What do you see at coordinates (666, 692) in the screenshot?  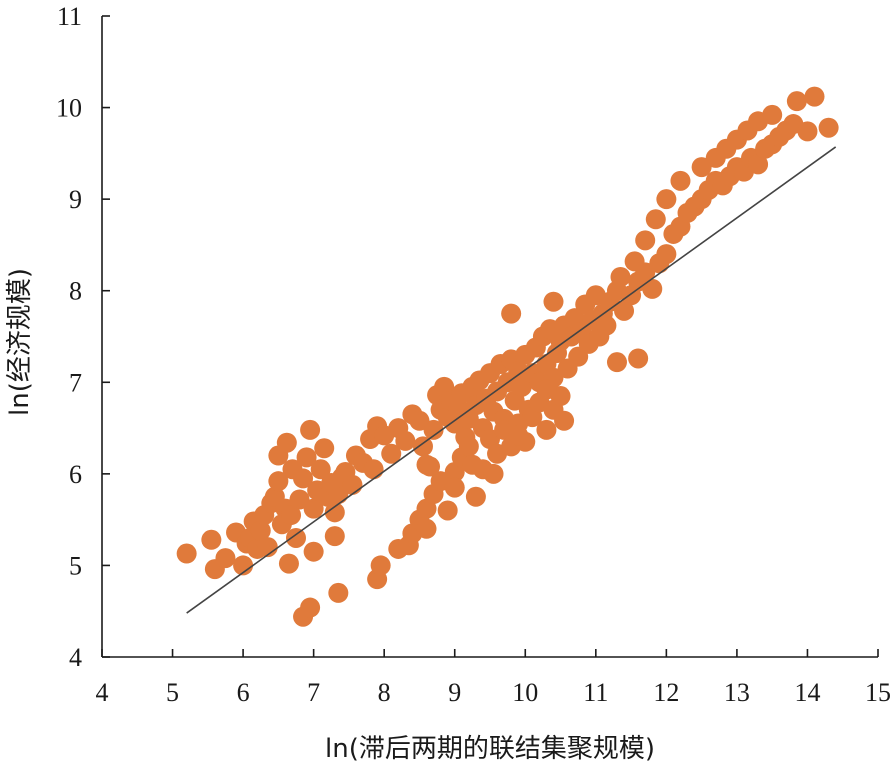 I see `x-tick-label: 12` at bounding box center [666, 692].